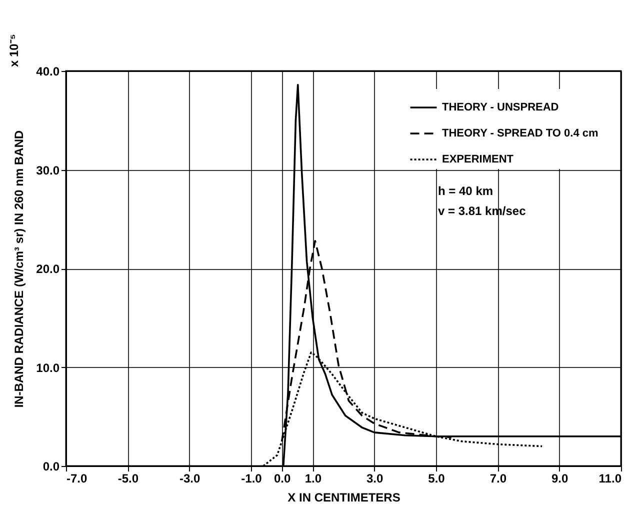 This screenshot has height=509, width=634. What do you see at coordinates (48, 71) in the screenshot?
I see `y-tick-label: 40.0` at bounding box center [48, 71].